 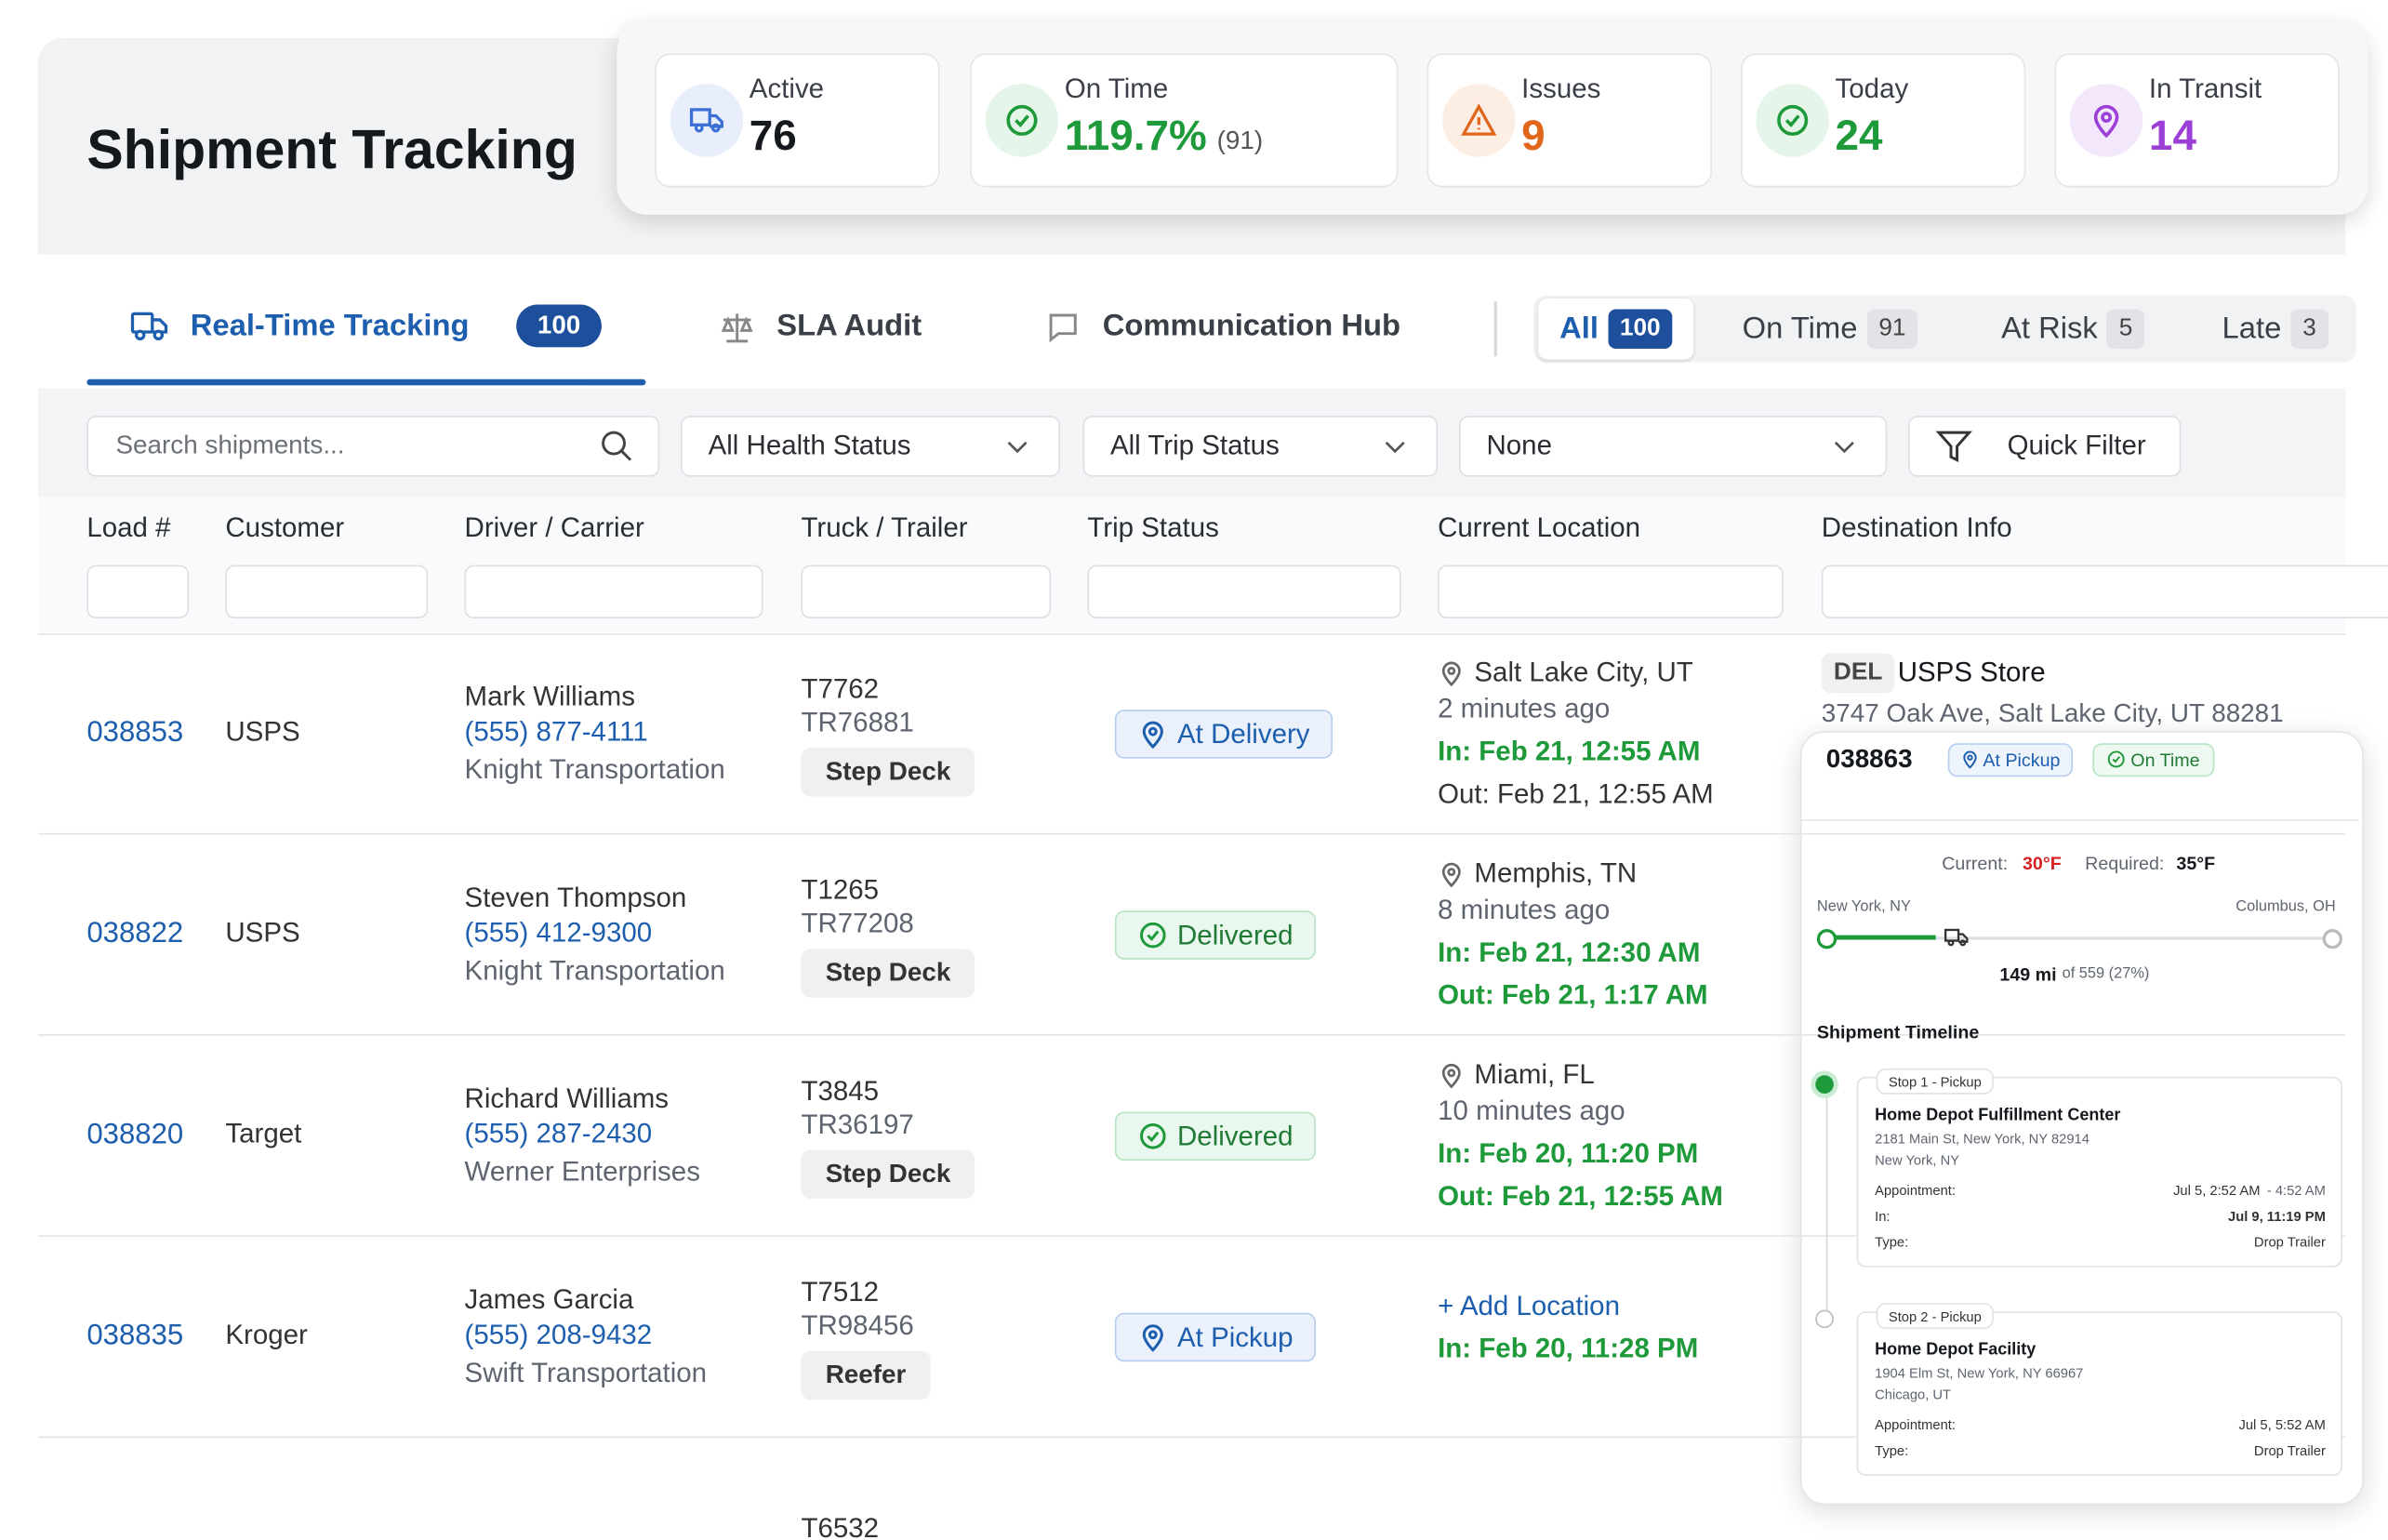 What do you see at coordinates (285, 527) in the screenshot?
I see `column-header: Customer` at bounding box center [285, 527].